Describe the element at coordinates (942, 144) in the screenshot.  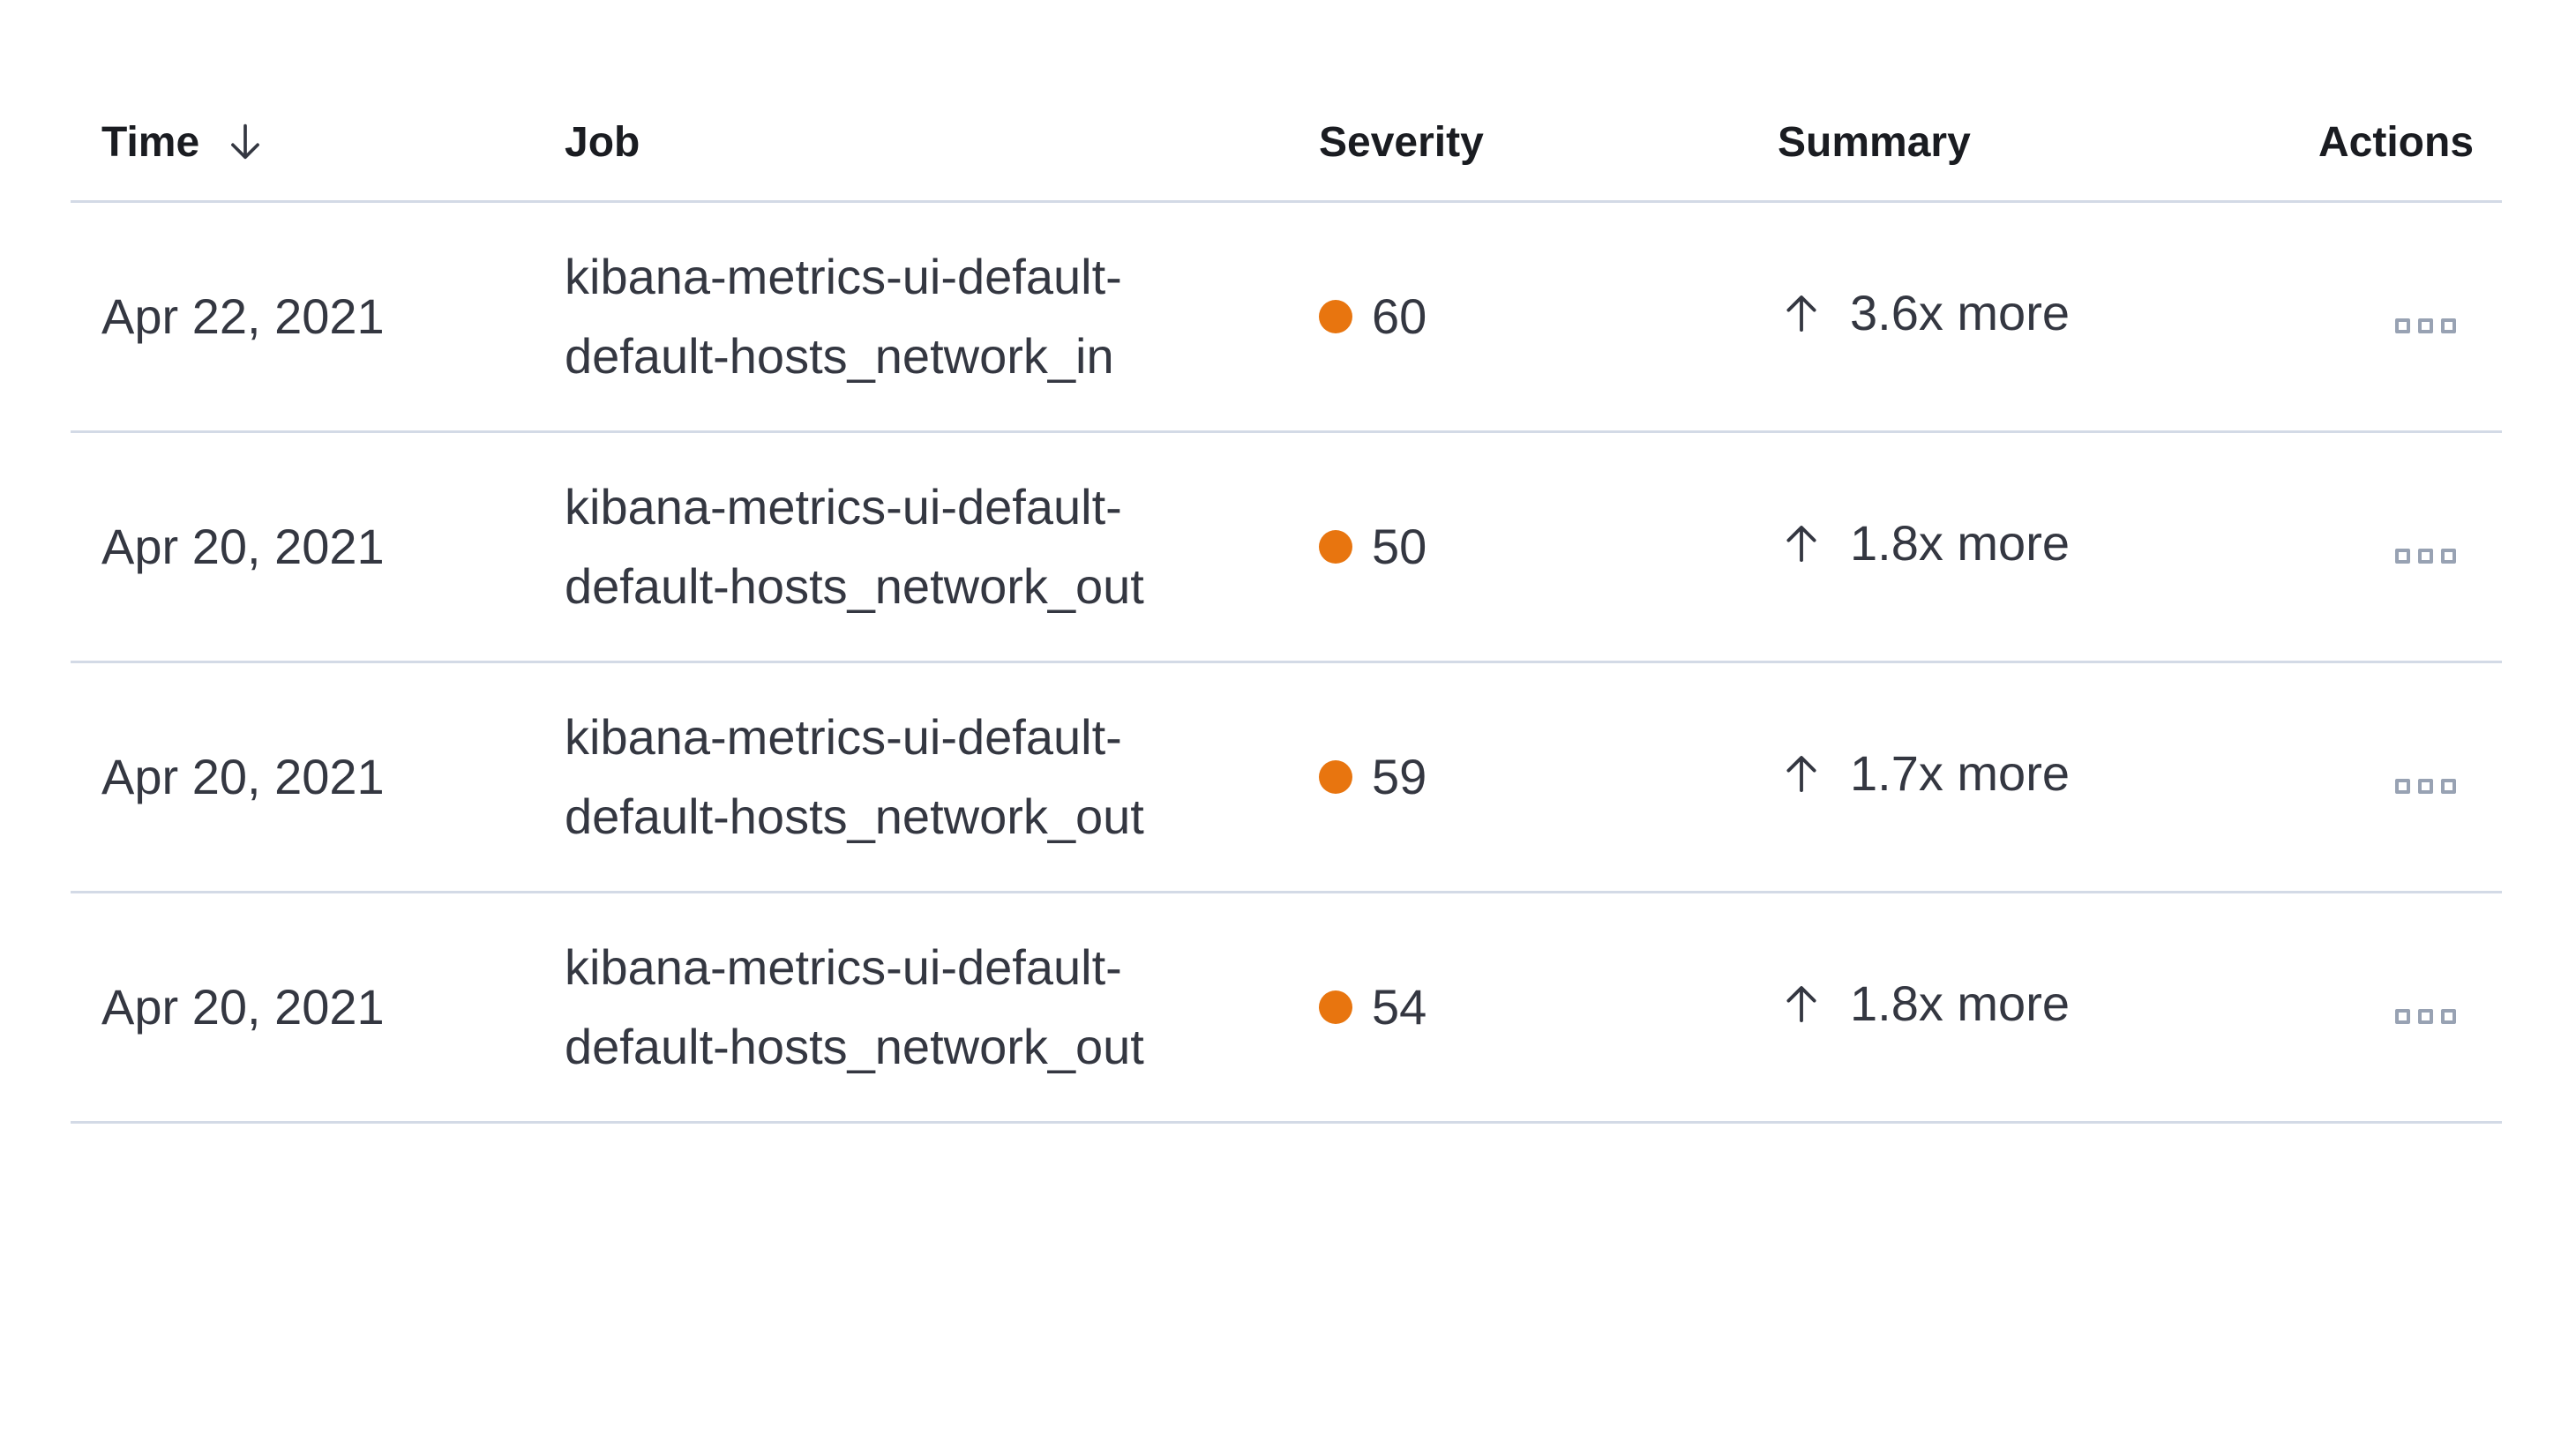
I see `column-header-job: Job` at that location.